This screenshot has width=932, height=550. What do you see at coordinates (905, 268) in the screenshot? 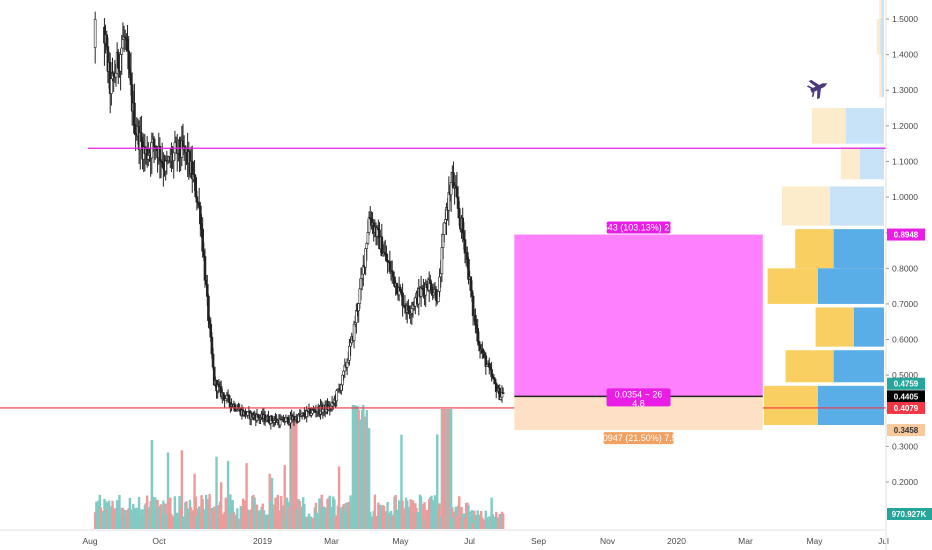
I see `price-tick-6: 0.8000` at bounding box center [905, 268].